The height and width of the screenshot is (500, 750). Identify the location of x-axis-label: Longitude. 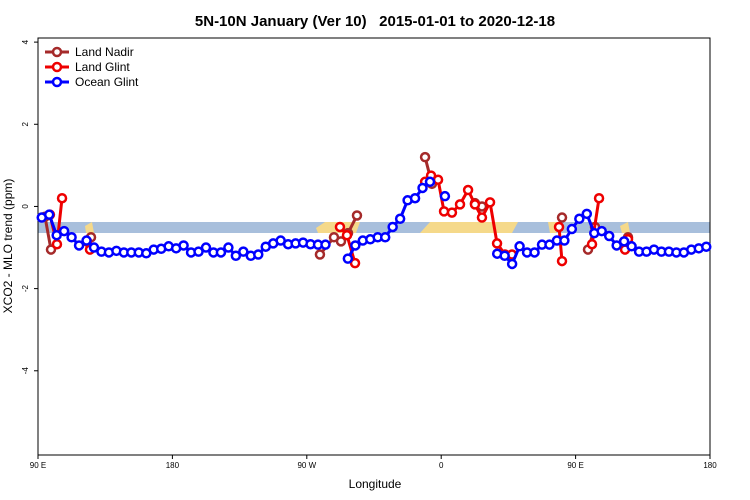
(375, 484).